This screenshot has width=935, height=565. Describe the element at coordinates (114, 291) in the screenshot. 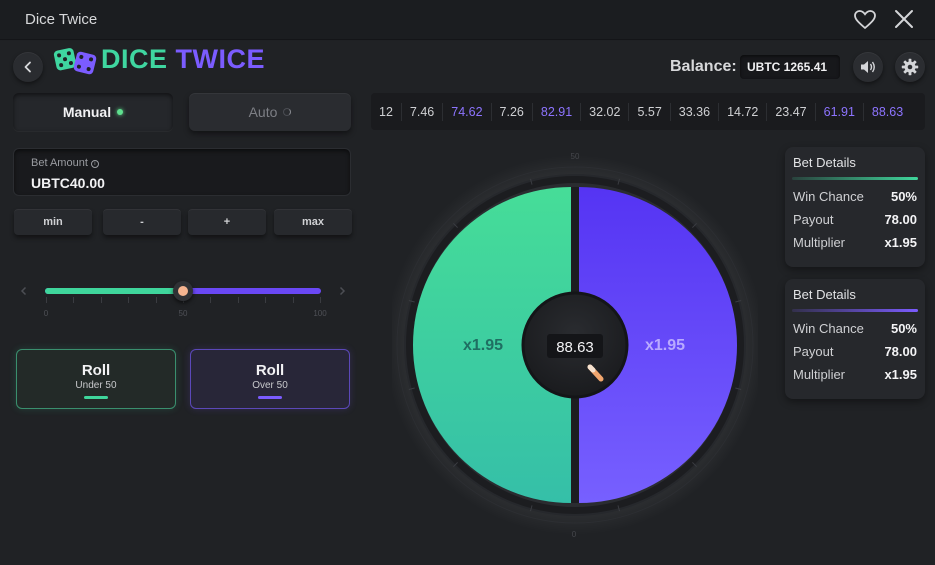

I see `slider-fill` at that location.